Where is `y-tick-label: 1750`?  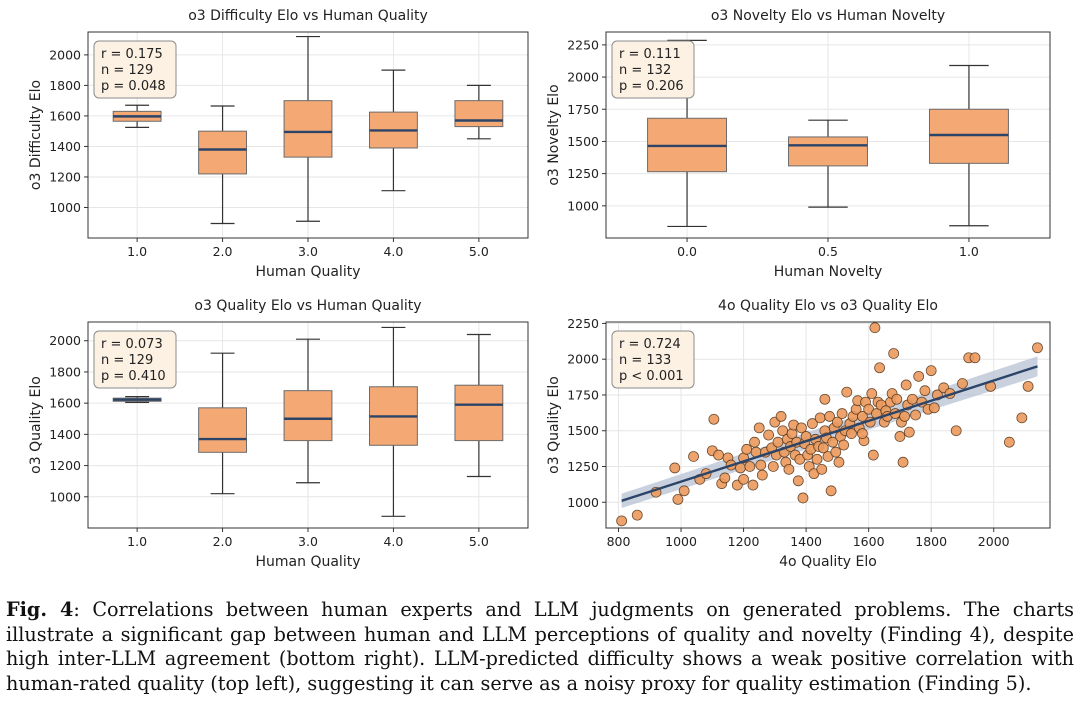
y-tick-label: 1750 is located at coordinates (583, 109).